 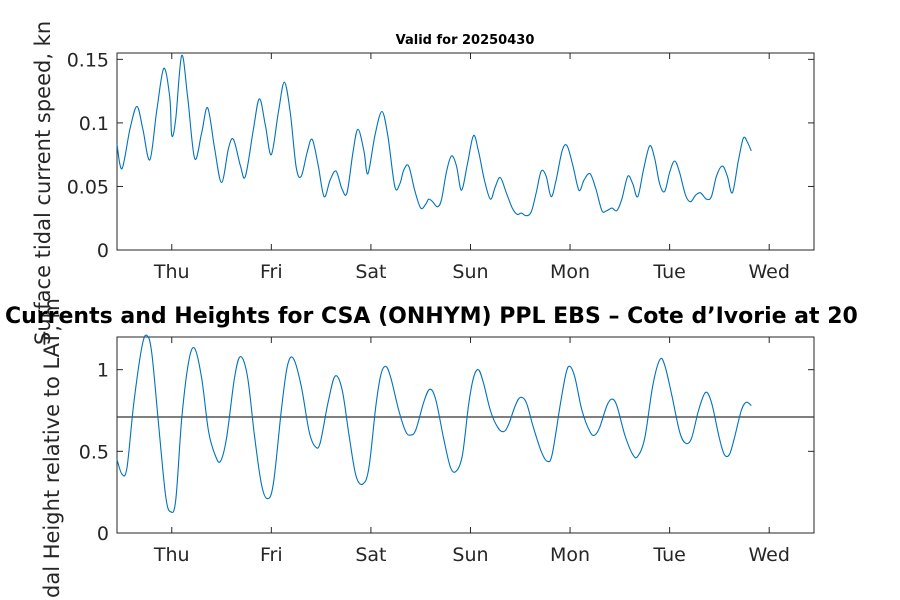 What do you see at coordinates (43, 183) in the screenshot?
I see `current-y-axis-label: Surface tidal current speed, kn` at bounding box center [43, 183].